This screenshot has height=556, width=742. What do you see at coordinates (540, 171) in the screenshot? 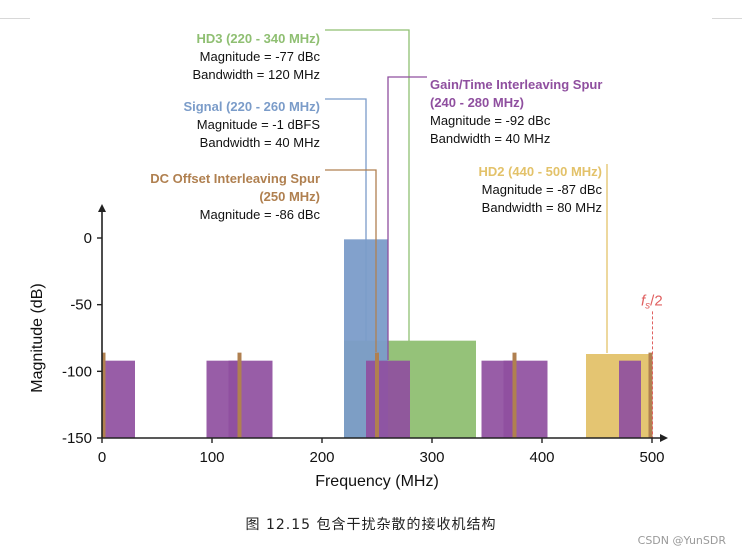
I see `hd2-title: HD2 (440 - 500 MHz)` at bounding box center [540, 171].